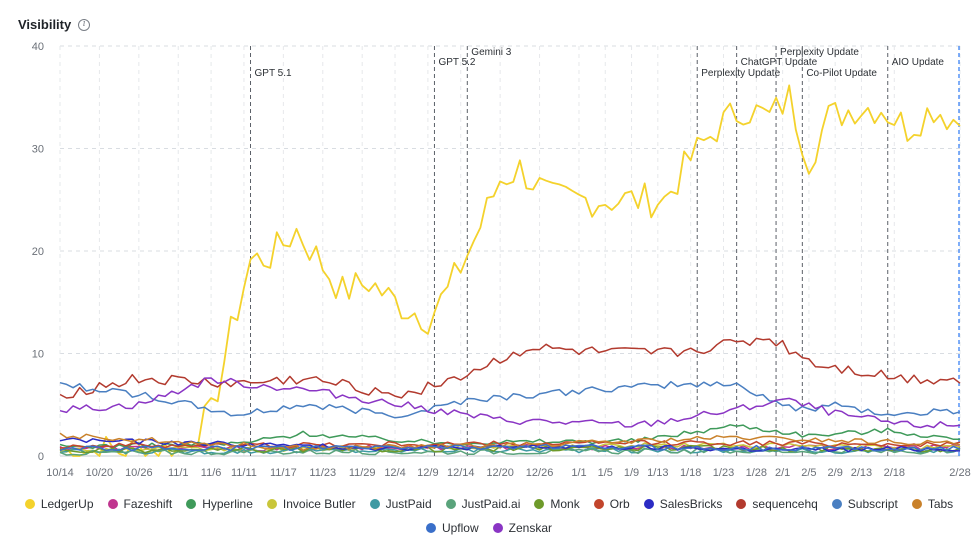 The height and width of the screenshot is (538, 978). Describe the element at coordinates (500, 473) in the screenshot. I see `x-tick-label: 12/20` at that location.